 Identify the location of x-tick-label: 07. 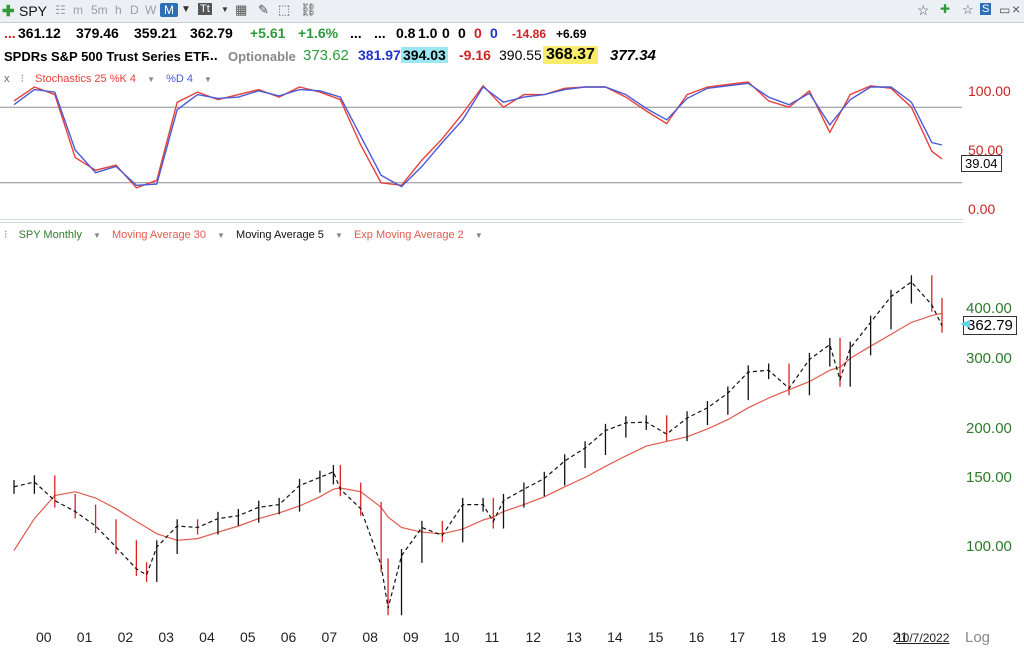
(329, 637).